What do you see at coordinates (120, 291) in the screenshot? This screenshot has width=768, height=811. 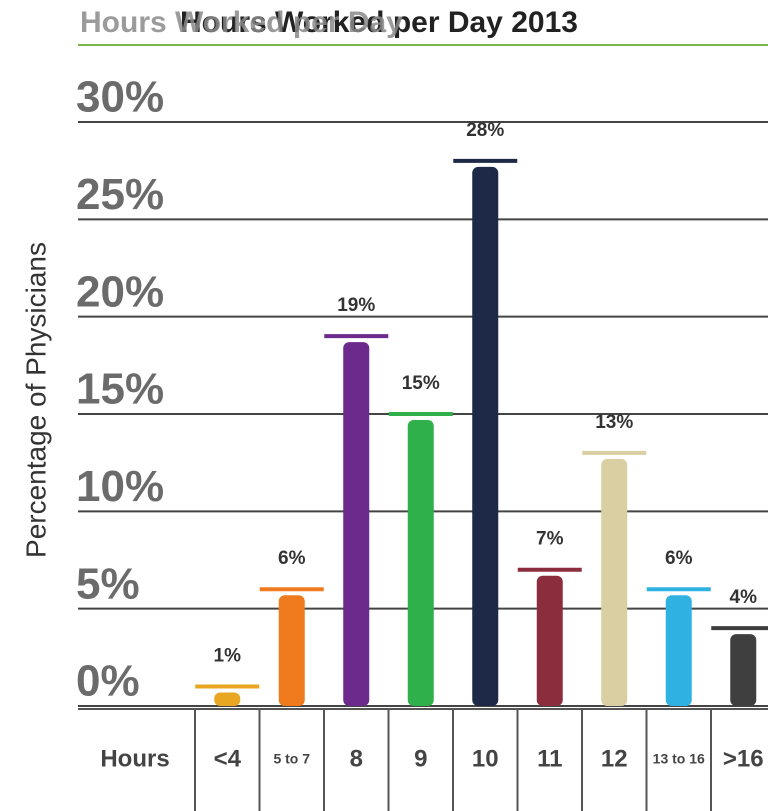 I see `y-tick-label: 20%` at bounding box center [120, 291].